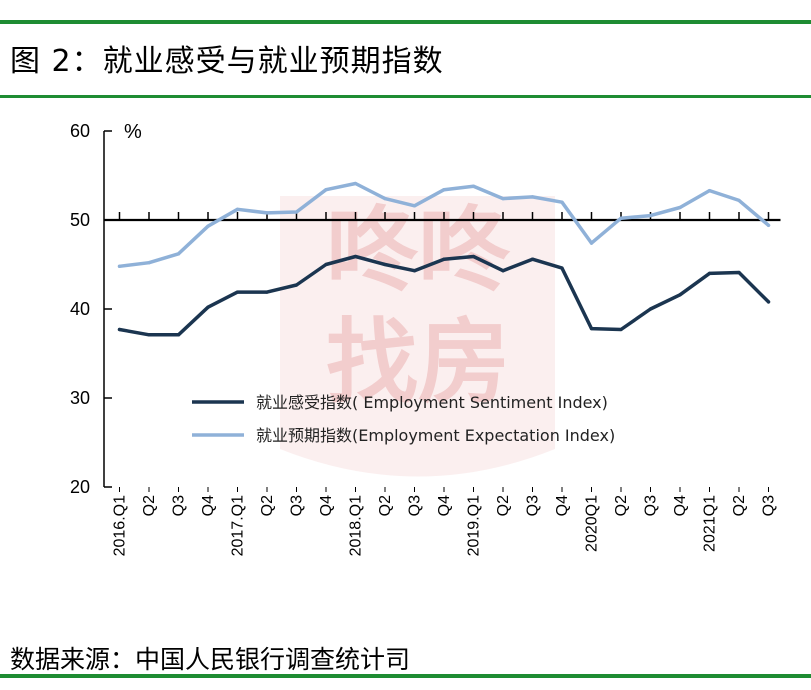  Describe the element at coordinates (405, 22) in the screenshot. I see `top-rule` at that location.